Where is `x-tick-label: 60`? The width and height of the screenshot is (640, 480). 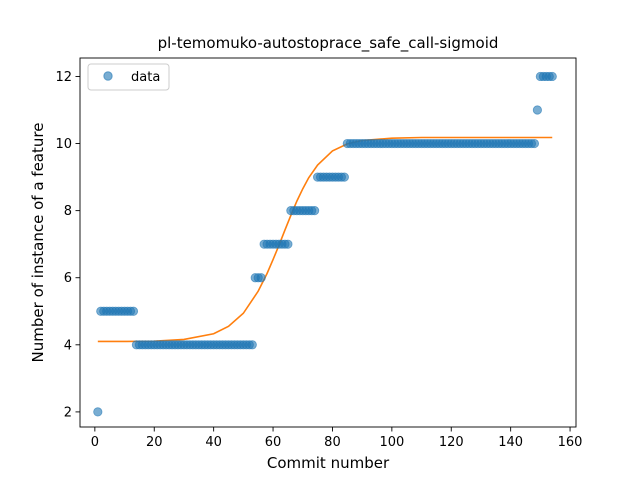
x-tick-label: 60 is located at coordinates (273, 442).